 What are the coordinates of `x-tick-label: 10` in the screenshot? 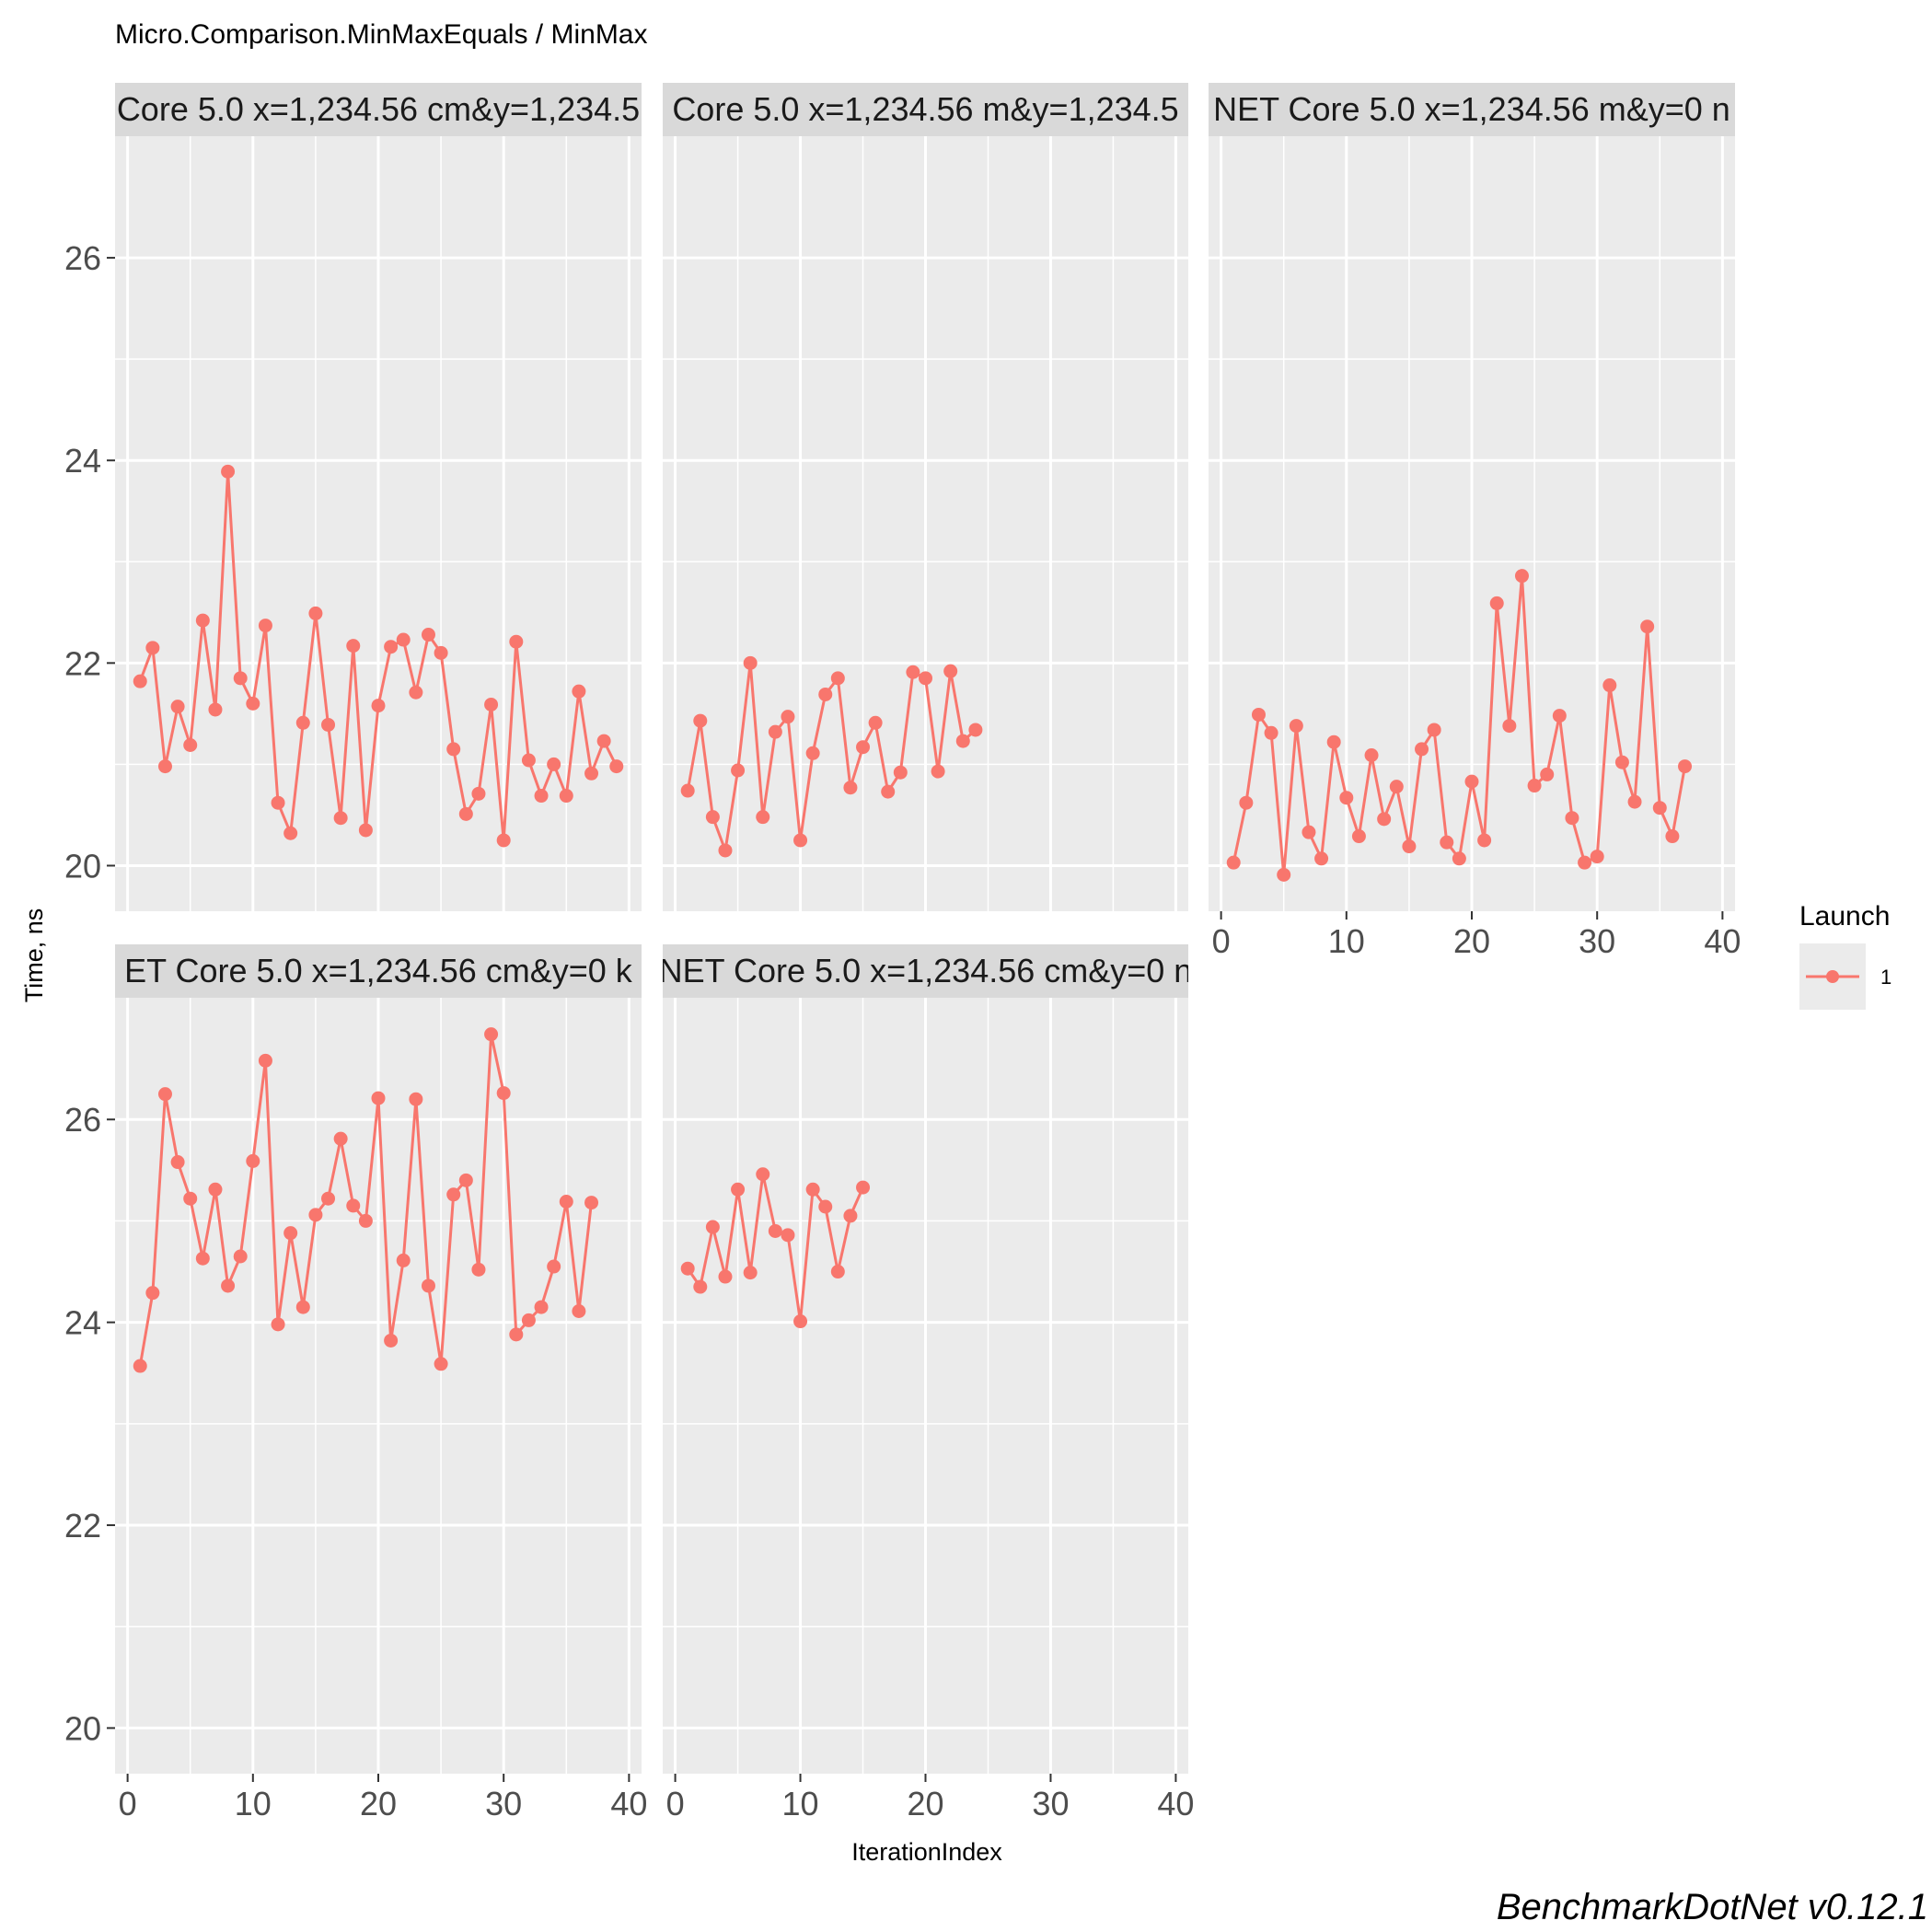 It's located at (1347, 941).